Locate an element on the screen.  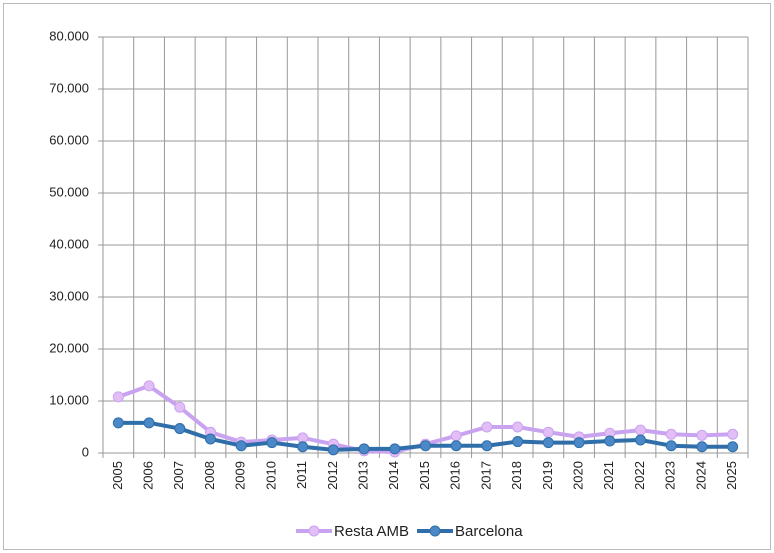
y-tick-label: 20.000 is located at coordinates (69, 347).